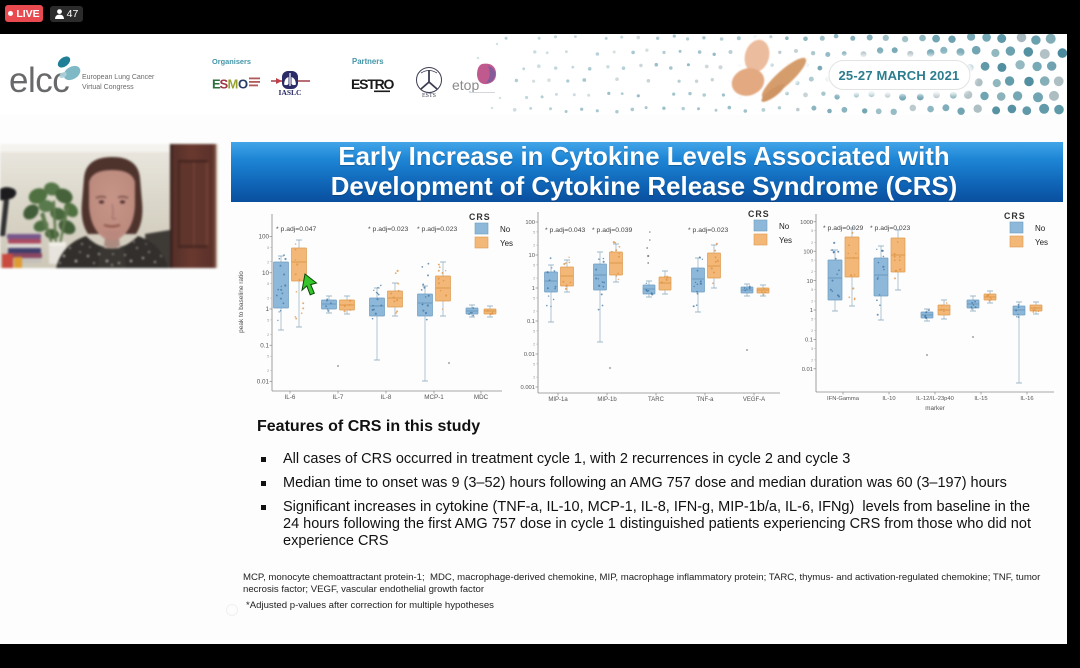 Image resolution: width=1080 pixels, height=668 pixels. Describe the element at coordinates (429, 96) in the screenshot. I see `svg-text: ESTS` at that location.